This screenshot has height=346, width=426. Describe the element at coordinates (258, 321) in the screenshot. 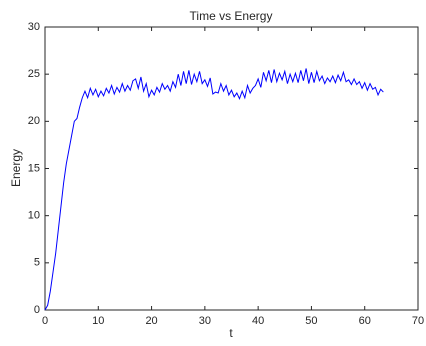

I see `x-tick-label: 40` at that location.